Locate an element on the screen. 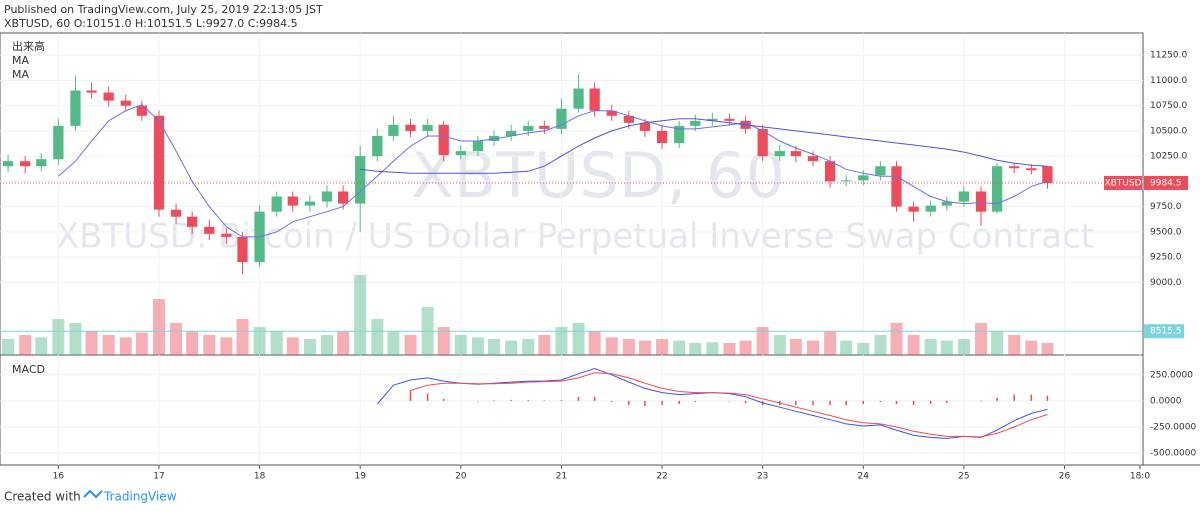 Image resolution: width=1200 pixels, height=511 pixels. x-tick-label: 25 is located at coordinates (963, 477).